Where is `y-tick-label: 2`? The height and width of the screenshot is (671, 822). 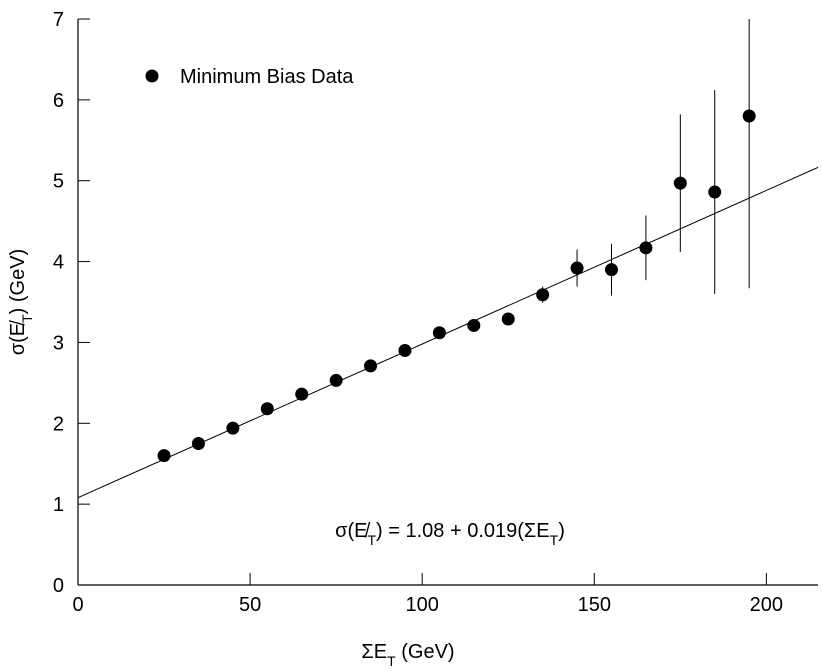
y-tick-label: 2 is located at coordinates (58, 424).